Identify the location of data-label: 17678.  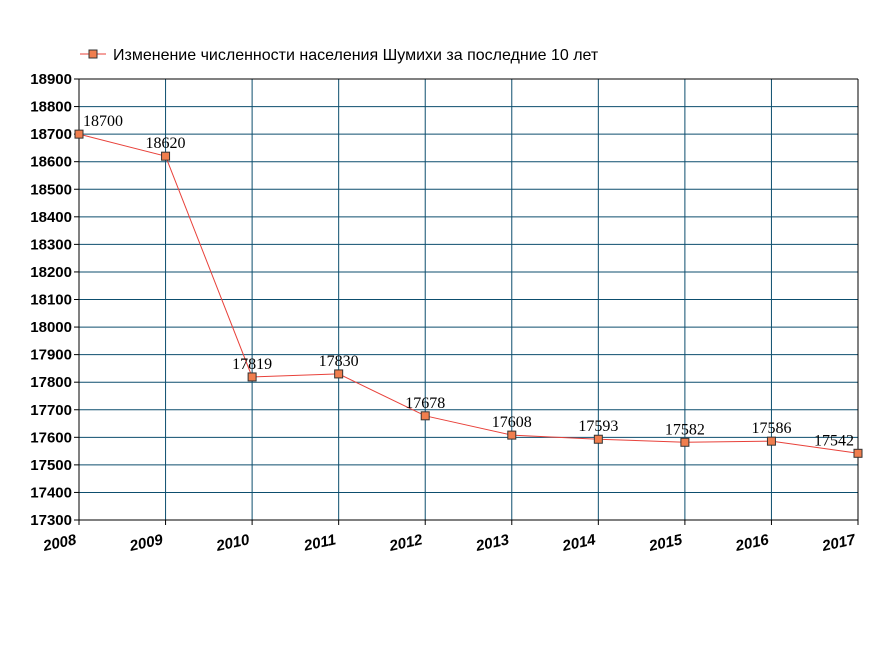
(425, 403).